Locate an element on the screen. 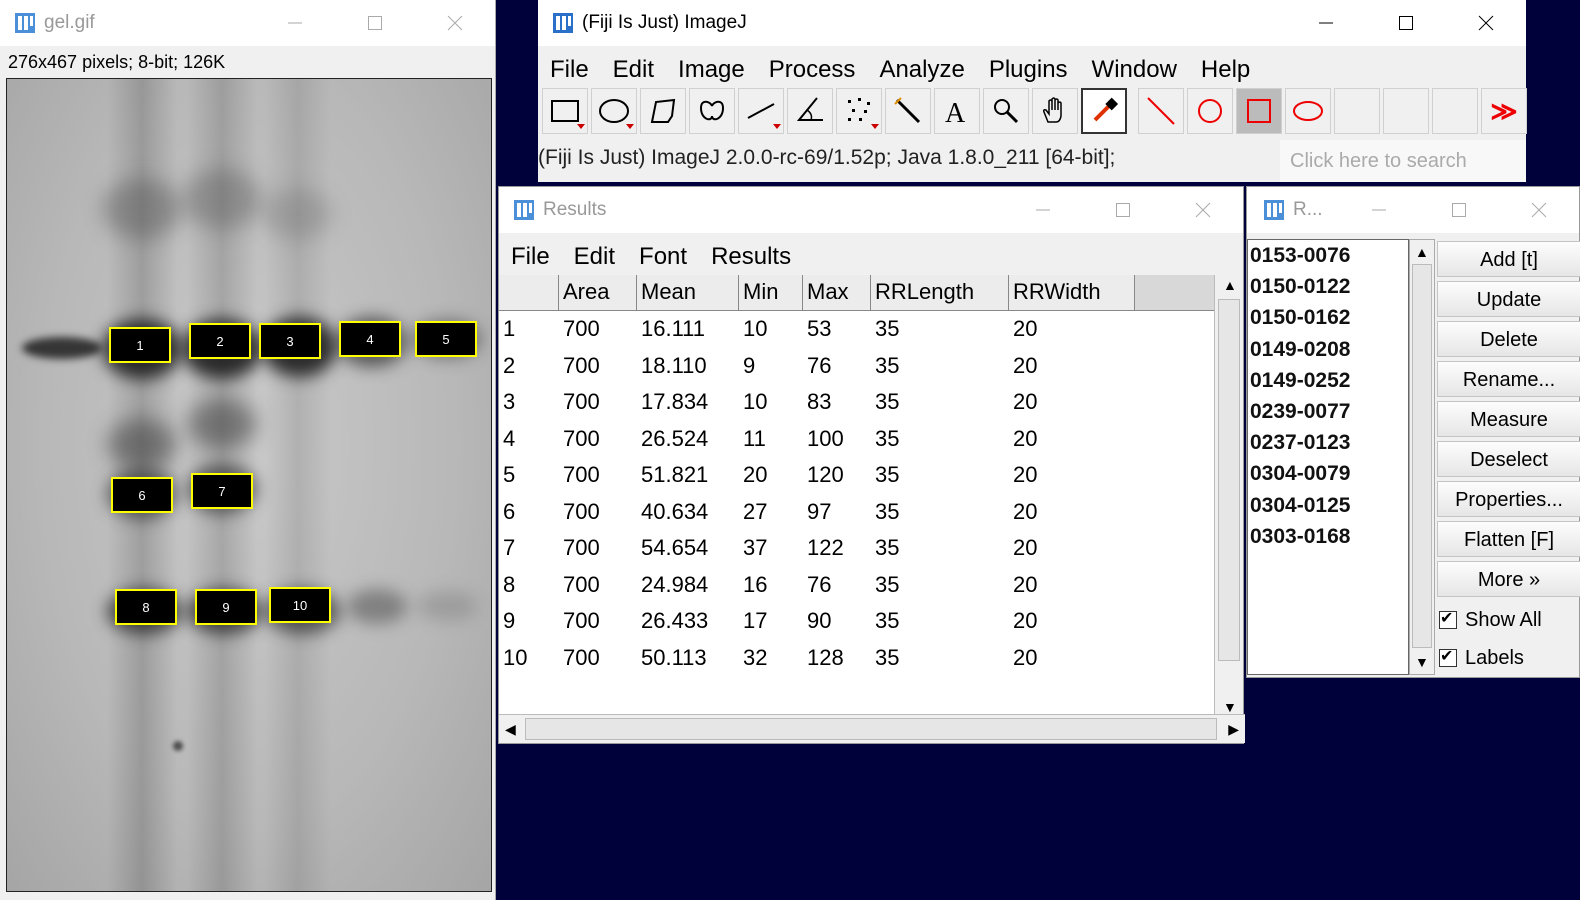  roi-list-item: 0150-0122 is located at coordinates (1300, 287).